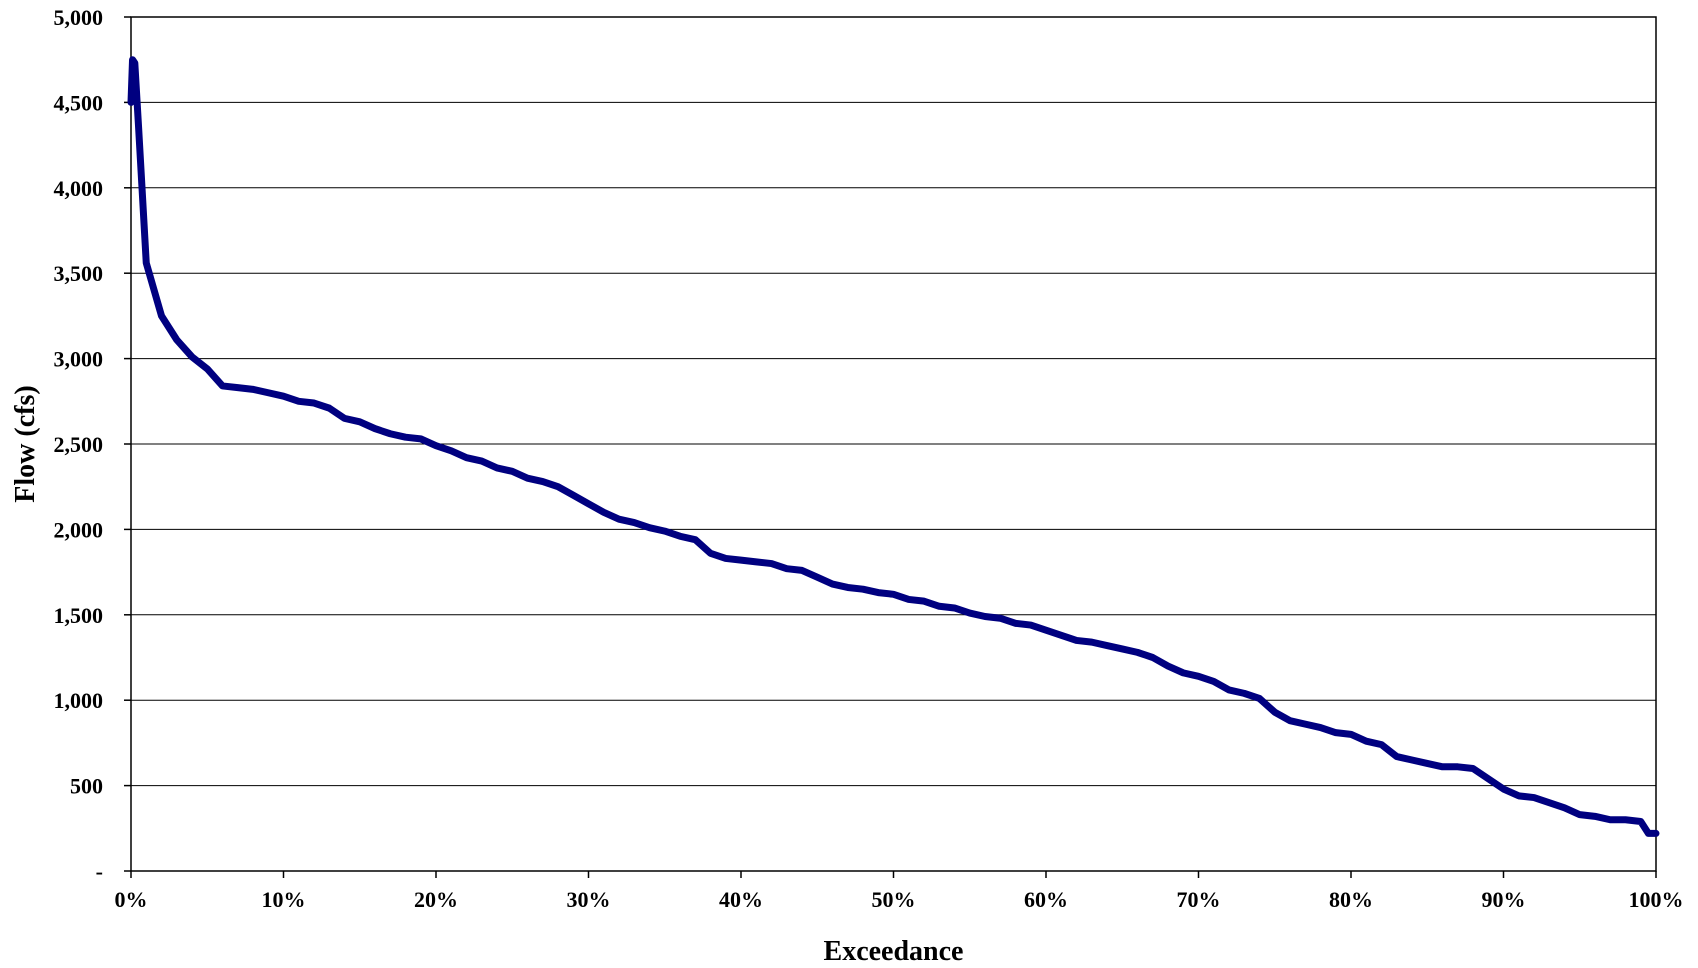  What do you see at coordinates (1656, 899) in the screenshot?
I see `x-tick-label: 100%` at bounding box center [1656, 899].